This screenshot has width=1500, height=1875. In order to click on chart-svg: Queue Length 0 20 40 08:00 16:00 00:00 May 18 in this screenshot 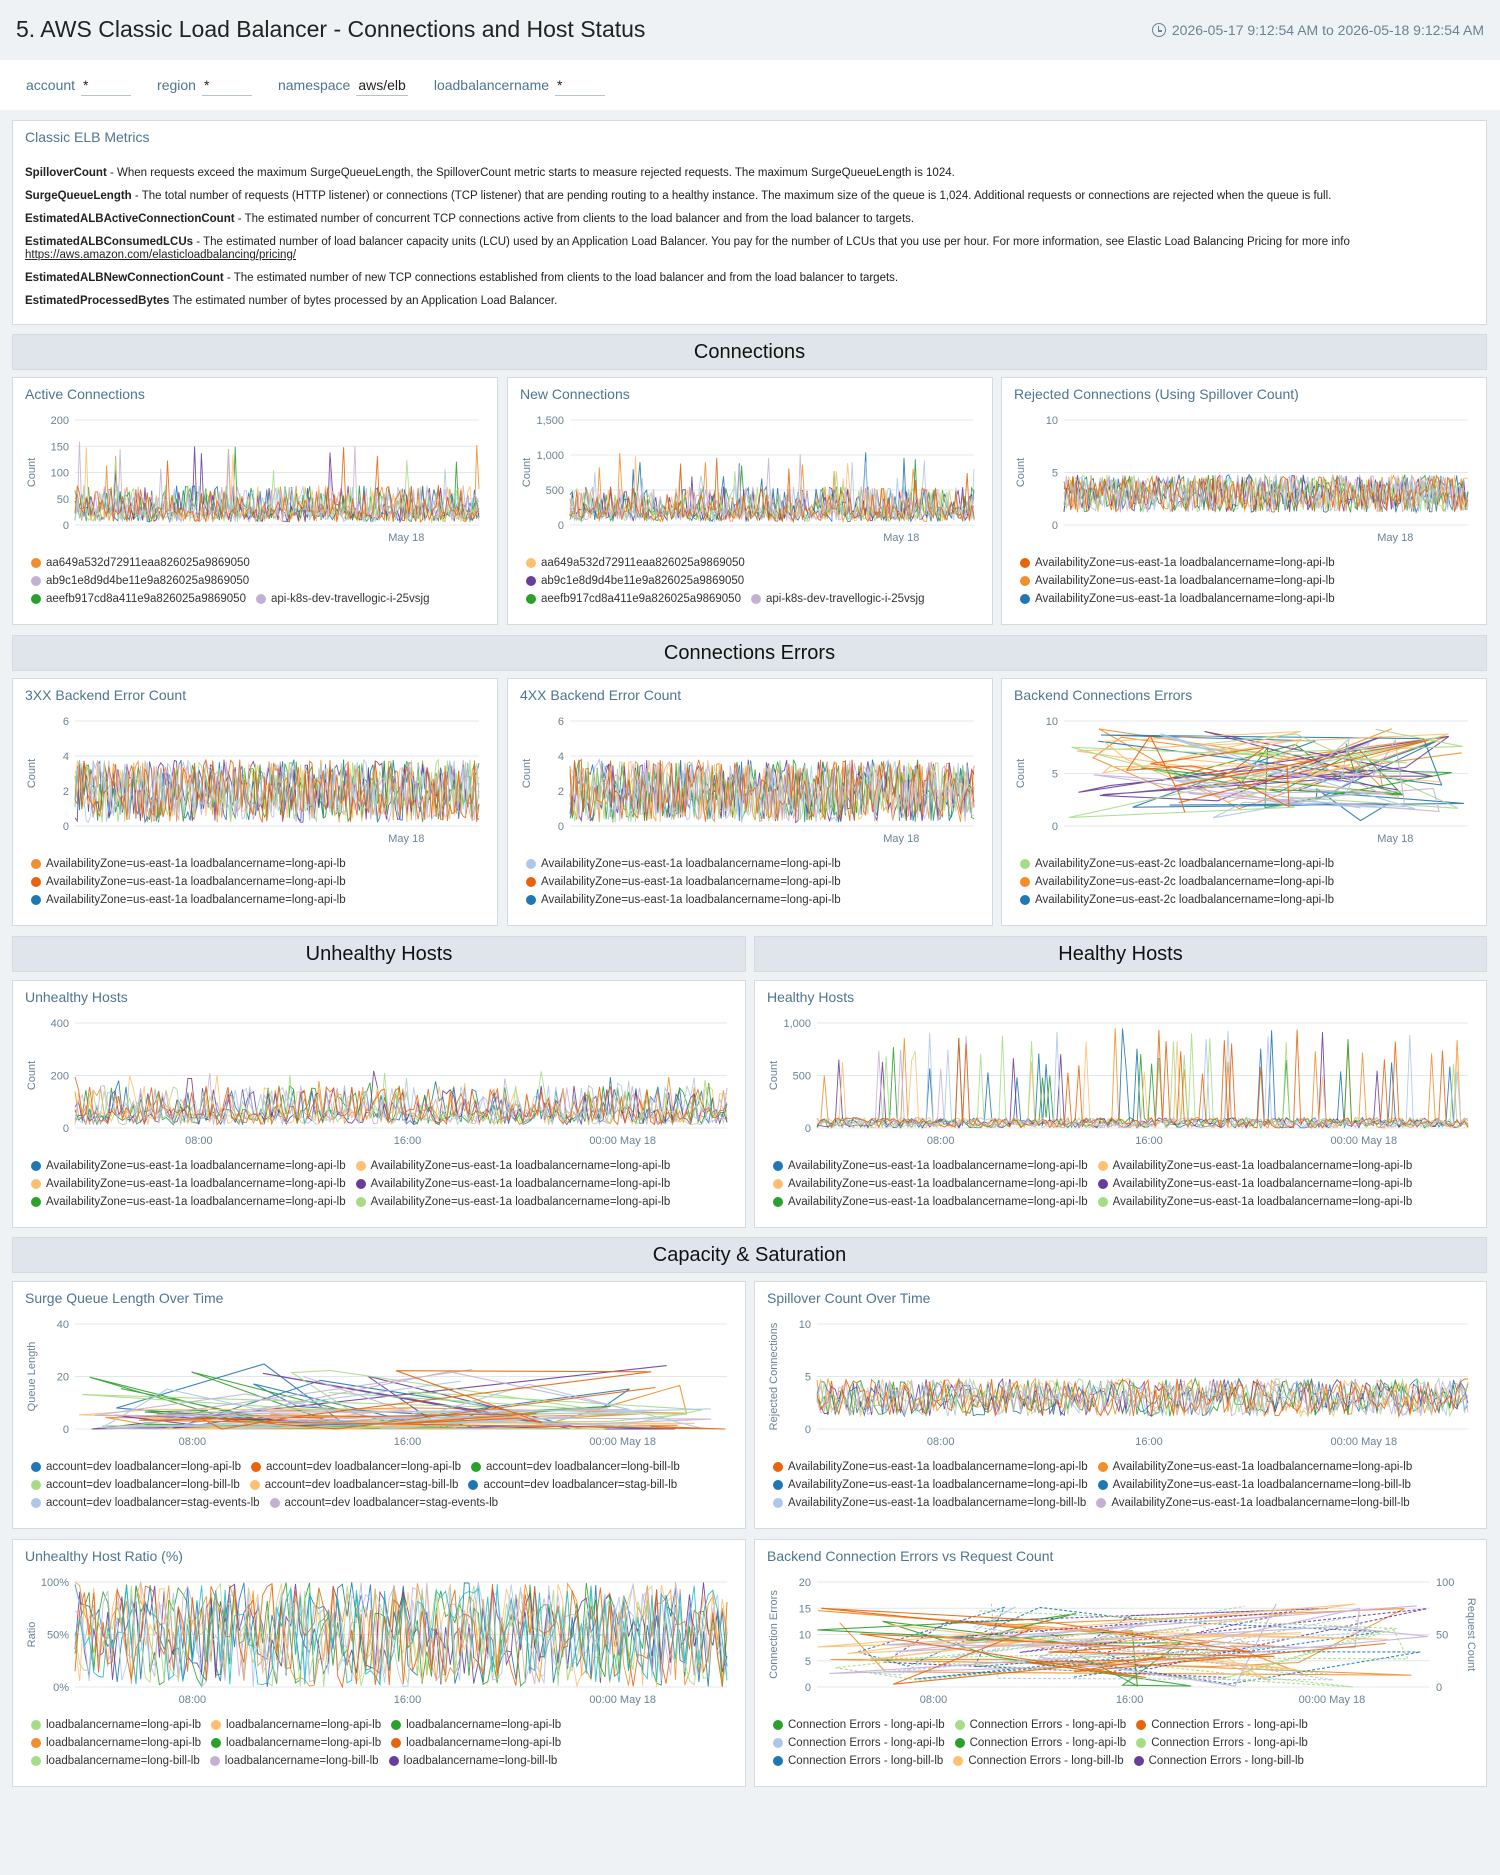, I will do `click(379, 1375)`.